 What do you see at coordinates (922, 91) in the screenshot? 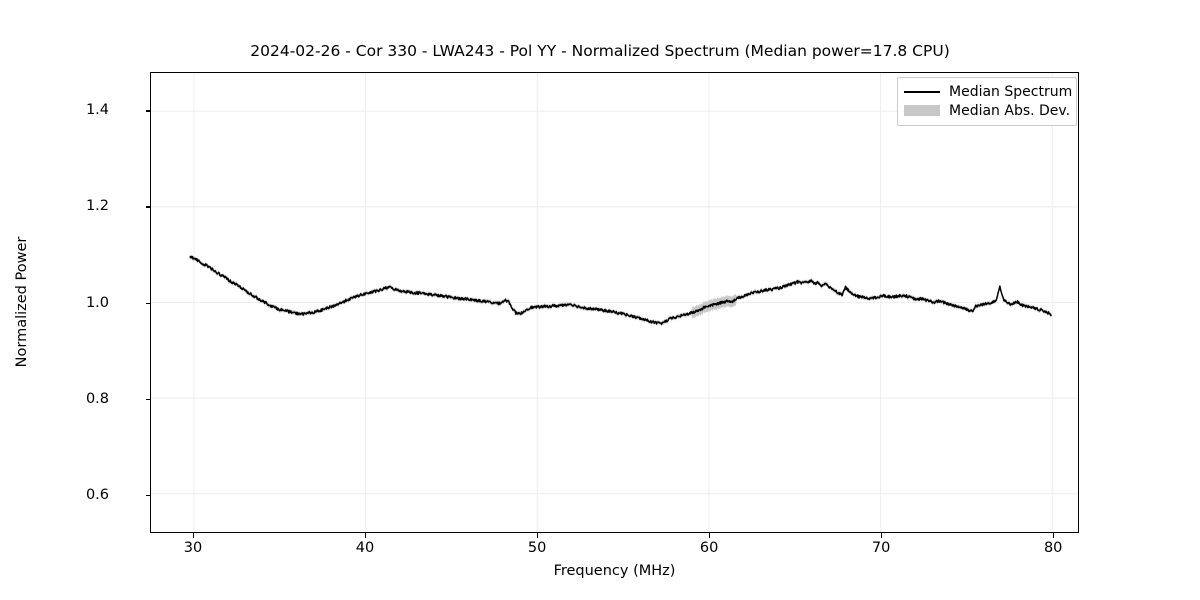
I see `legend-line-swatch-icon` at bounding box center [922, 91].